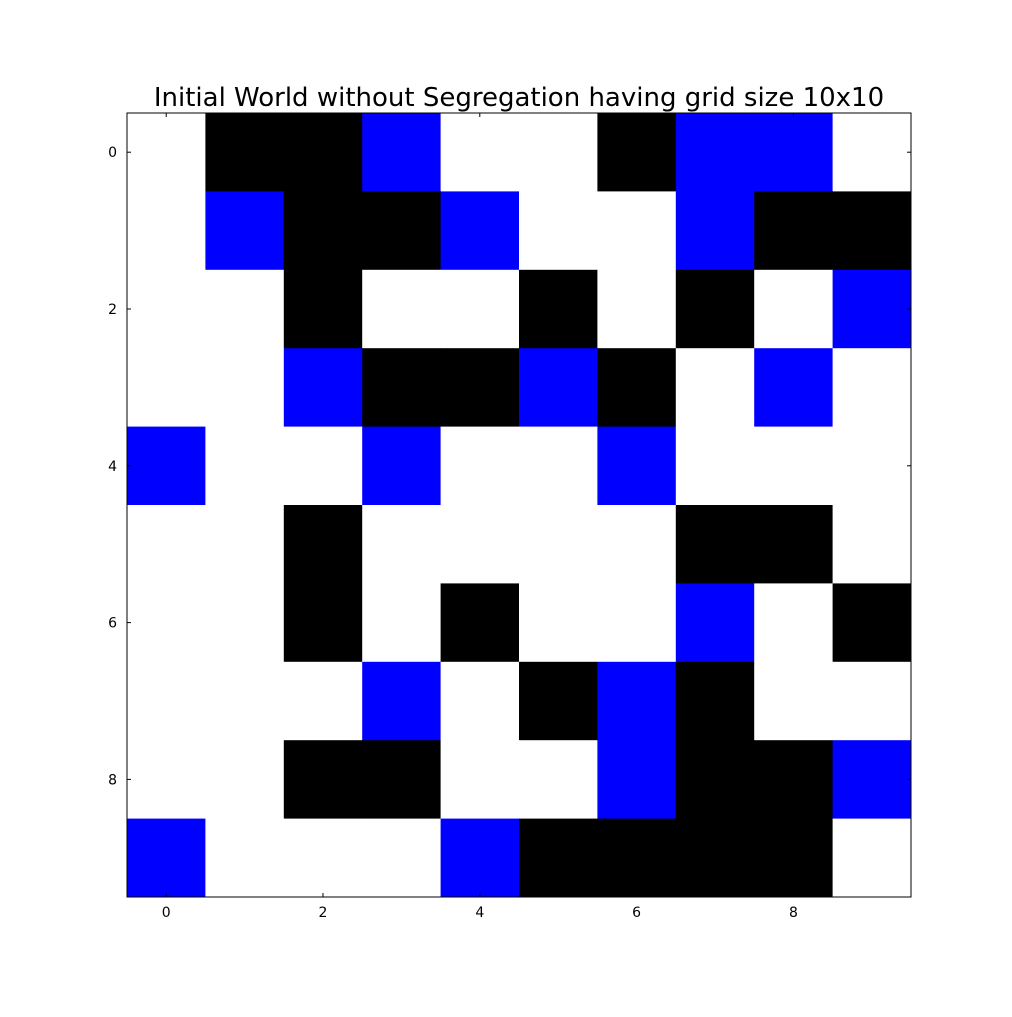 The height and width of the screenshot is (1017, 1012). What do you see at coordinates (636, 913) in the screenshot?
I see `x-tick-label: 6` at bounding box center [636, 913].